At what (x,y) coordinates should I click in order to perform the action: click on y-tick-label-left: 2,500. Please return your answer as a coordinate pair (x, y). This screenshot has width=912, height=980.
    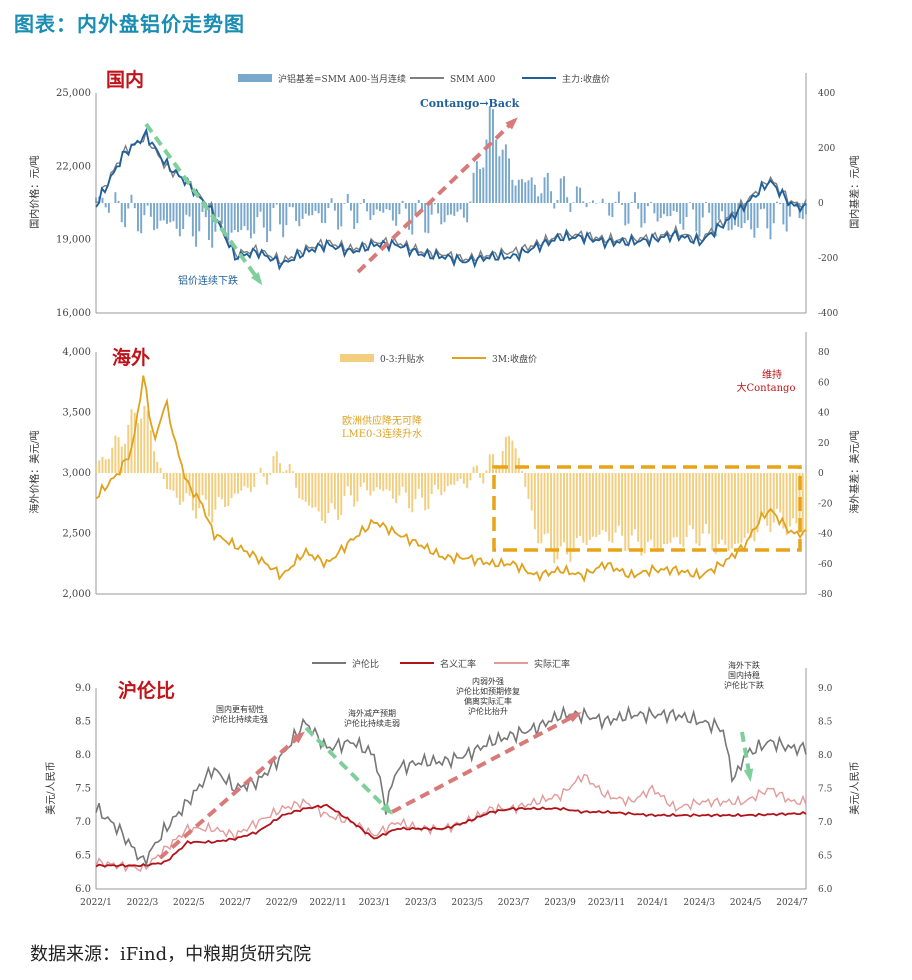
    Looking at the image, I should click on (76, 534).